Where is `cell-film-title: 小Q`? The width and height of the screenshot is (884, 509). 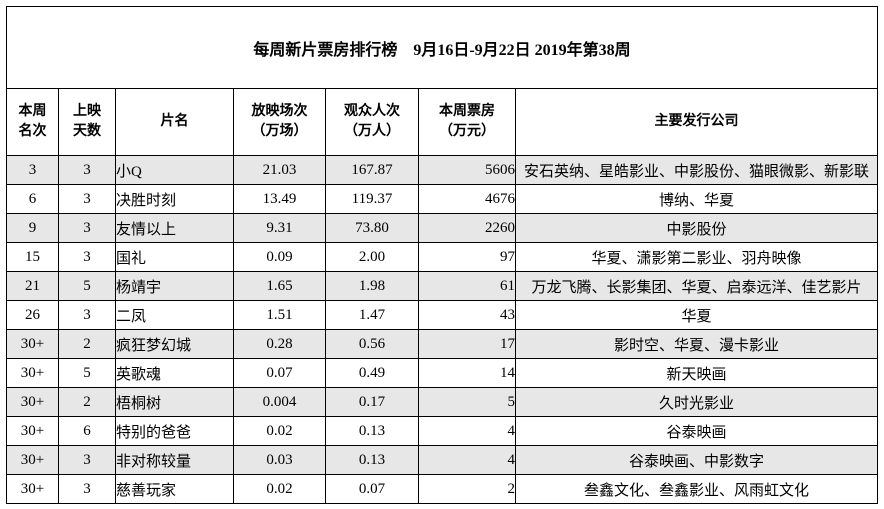
cell-film-title: 小Q is located at coordinates (174, 170).